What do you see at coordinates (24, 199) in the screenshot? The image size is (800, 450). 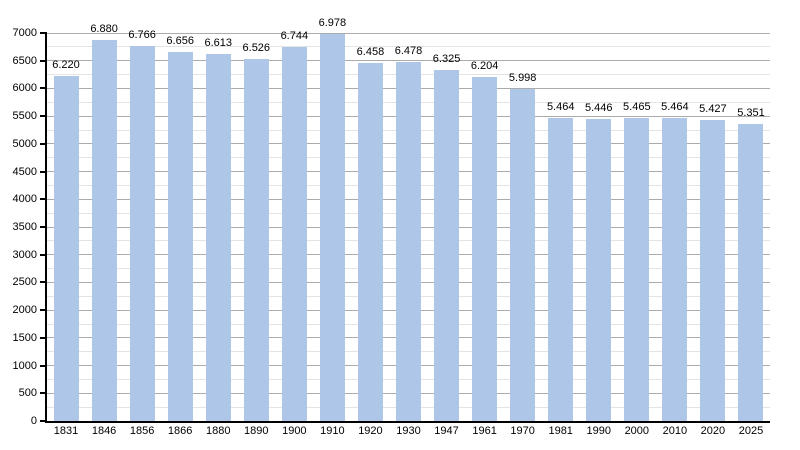 I see `y-axis-tick-label: 4000` at bounding box center [24, 199].